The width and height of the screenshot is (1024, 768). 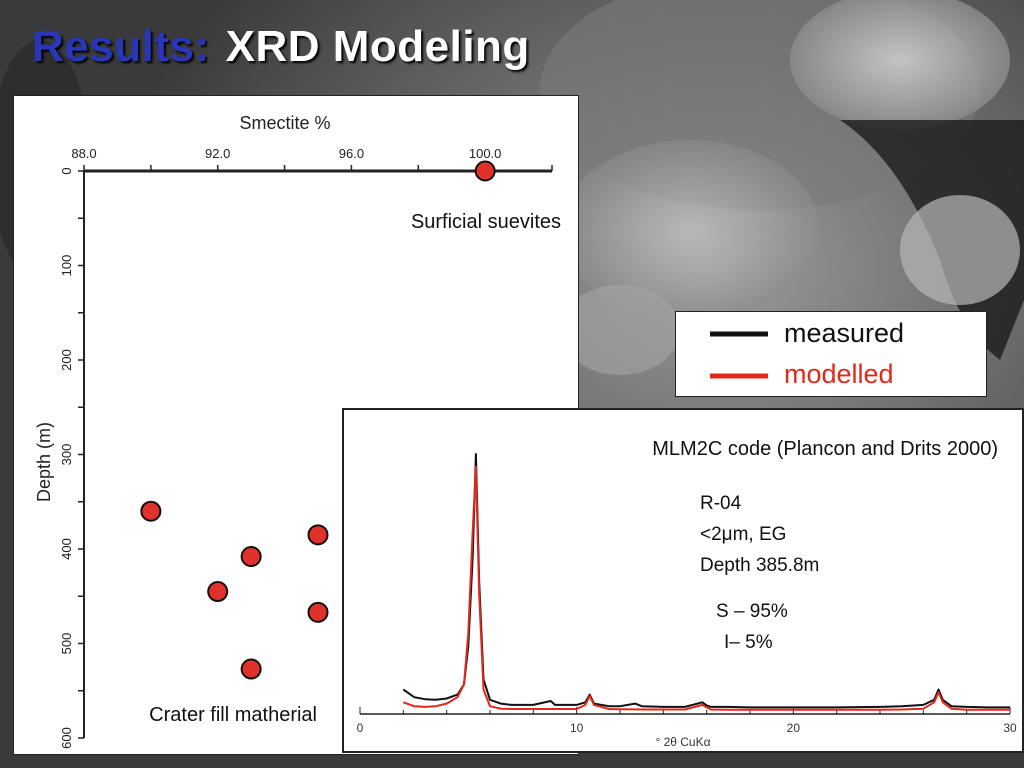 What do you see at coordinates (360, 728) in the screenshot?
I see `xrd-tick-label: 0` at bounding box center [360, 728].